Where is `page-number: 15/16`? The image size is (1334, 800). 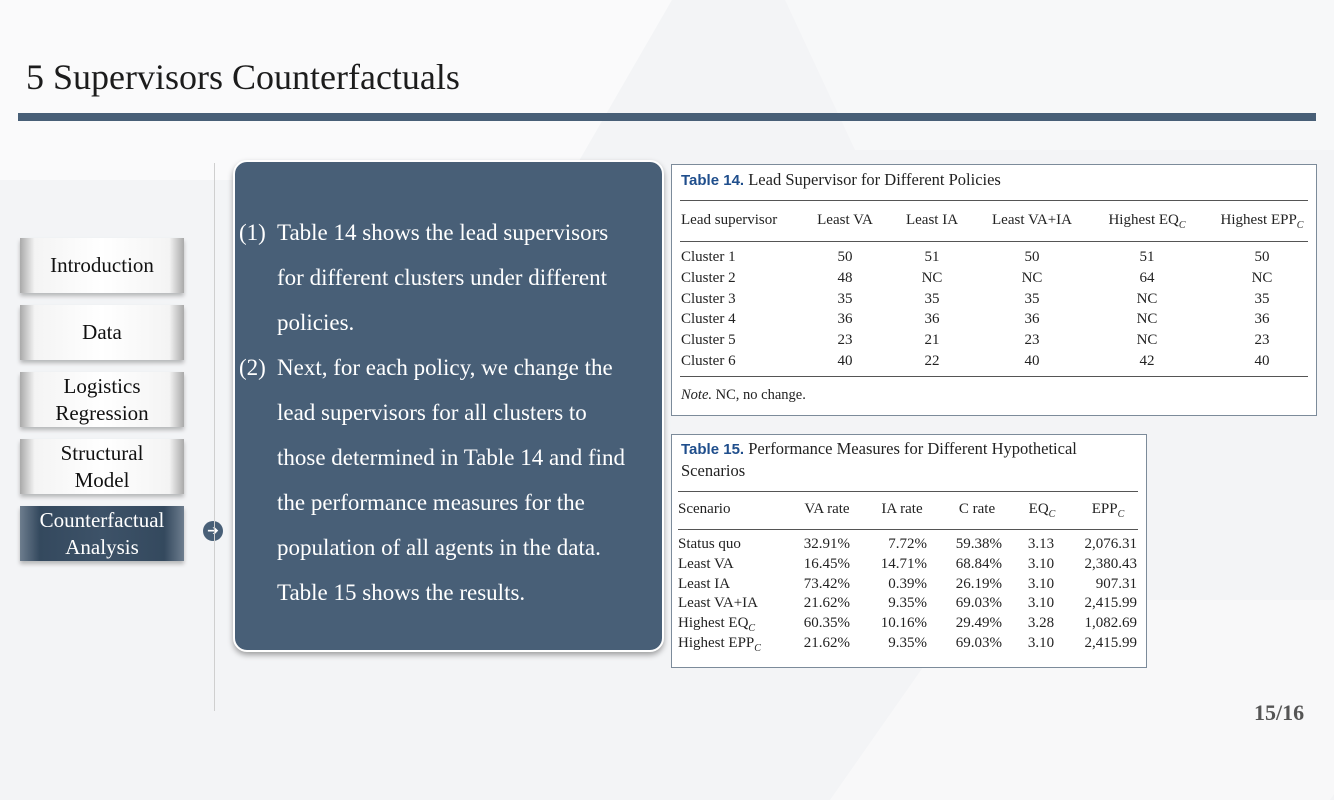 page-number: 15/16 is located at coordinates (1279, 712).